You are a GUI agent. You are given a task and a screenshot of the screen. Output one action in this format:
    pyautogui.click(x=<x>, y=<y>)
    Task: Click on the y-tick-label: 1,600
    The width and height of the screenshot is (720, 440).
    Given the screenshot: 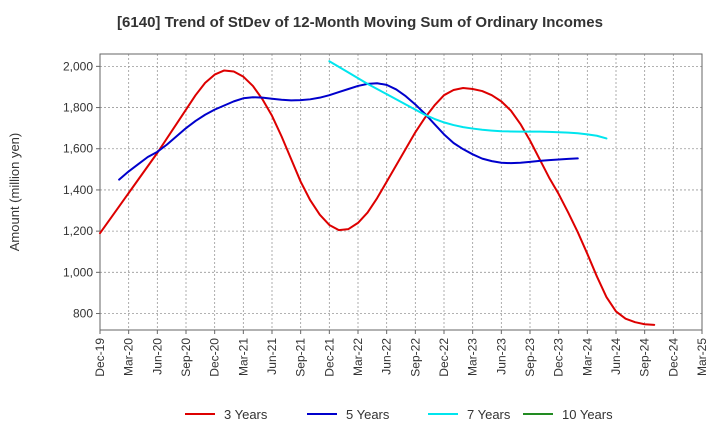 What is the action you would take?
    pyautogui.click(x=78, y=149)
    